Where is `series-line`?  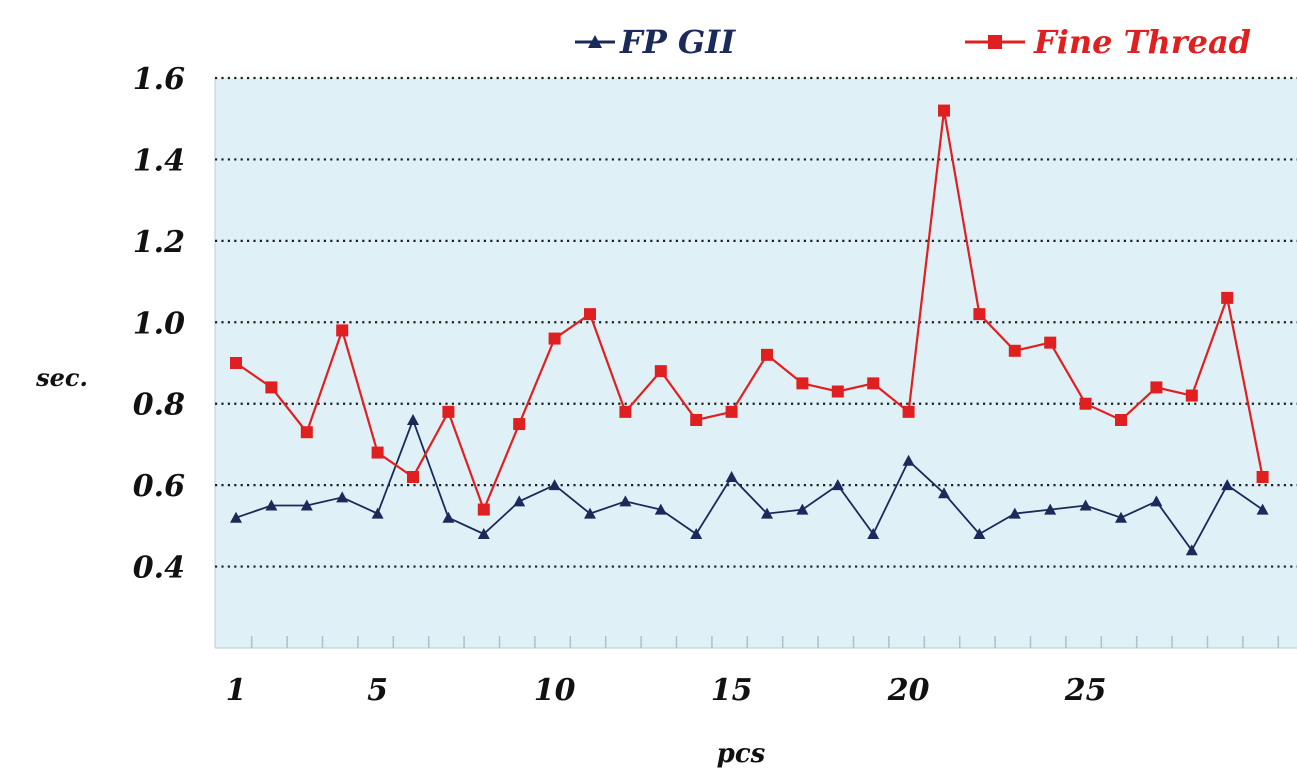
series-line is located at coordinates (749, 484).